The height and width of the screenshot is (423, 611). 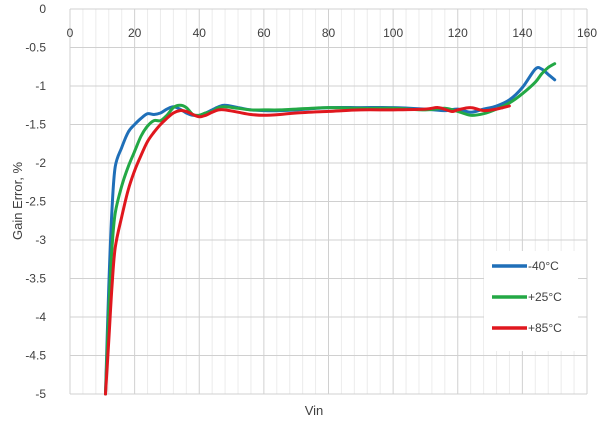 I want to click on legend-label: -40°C, so click(x=543, y=266).